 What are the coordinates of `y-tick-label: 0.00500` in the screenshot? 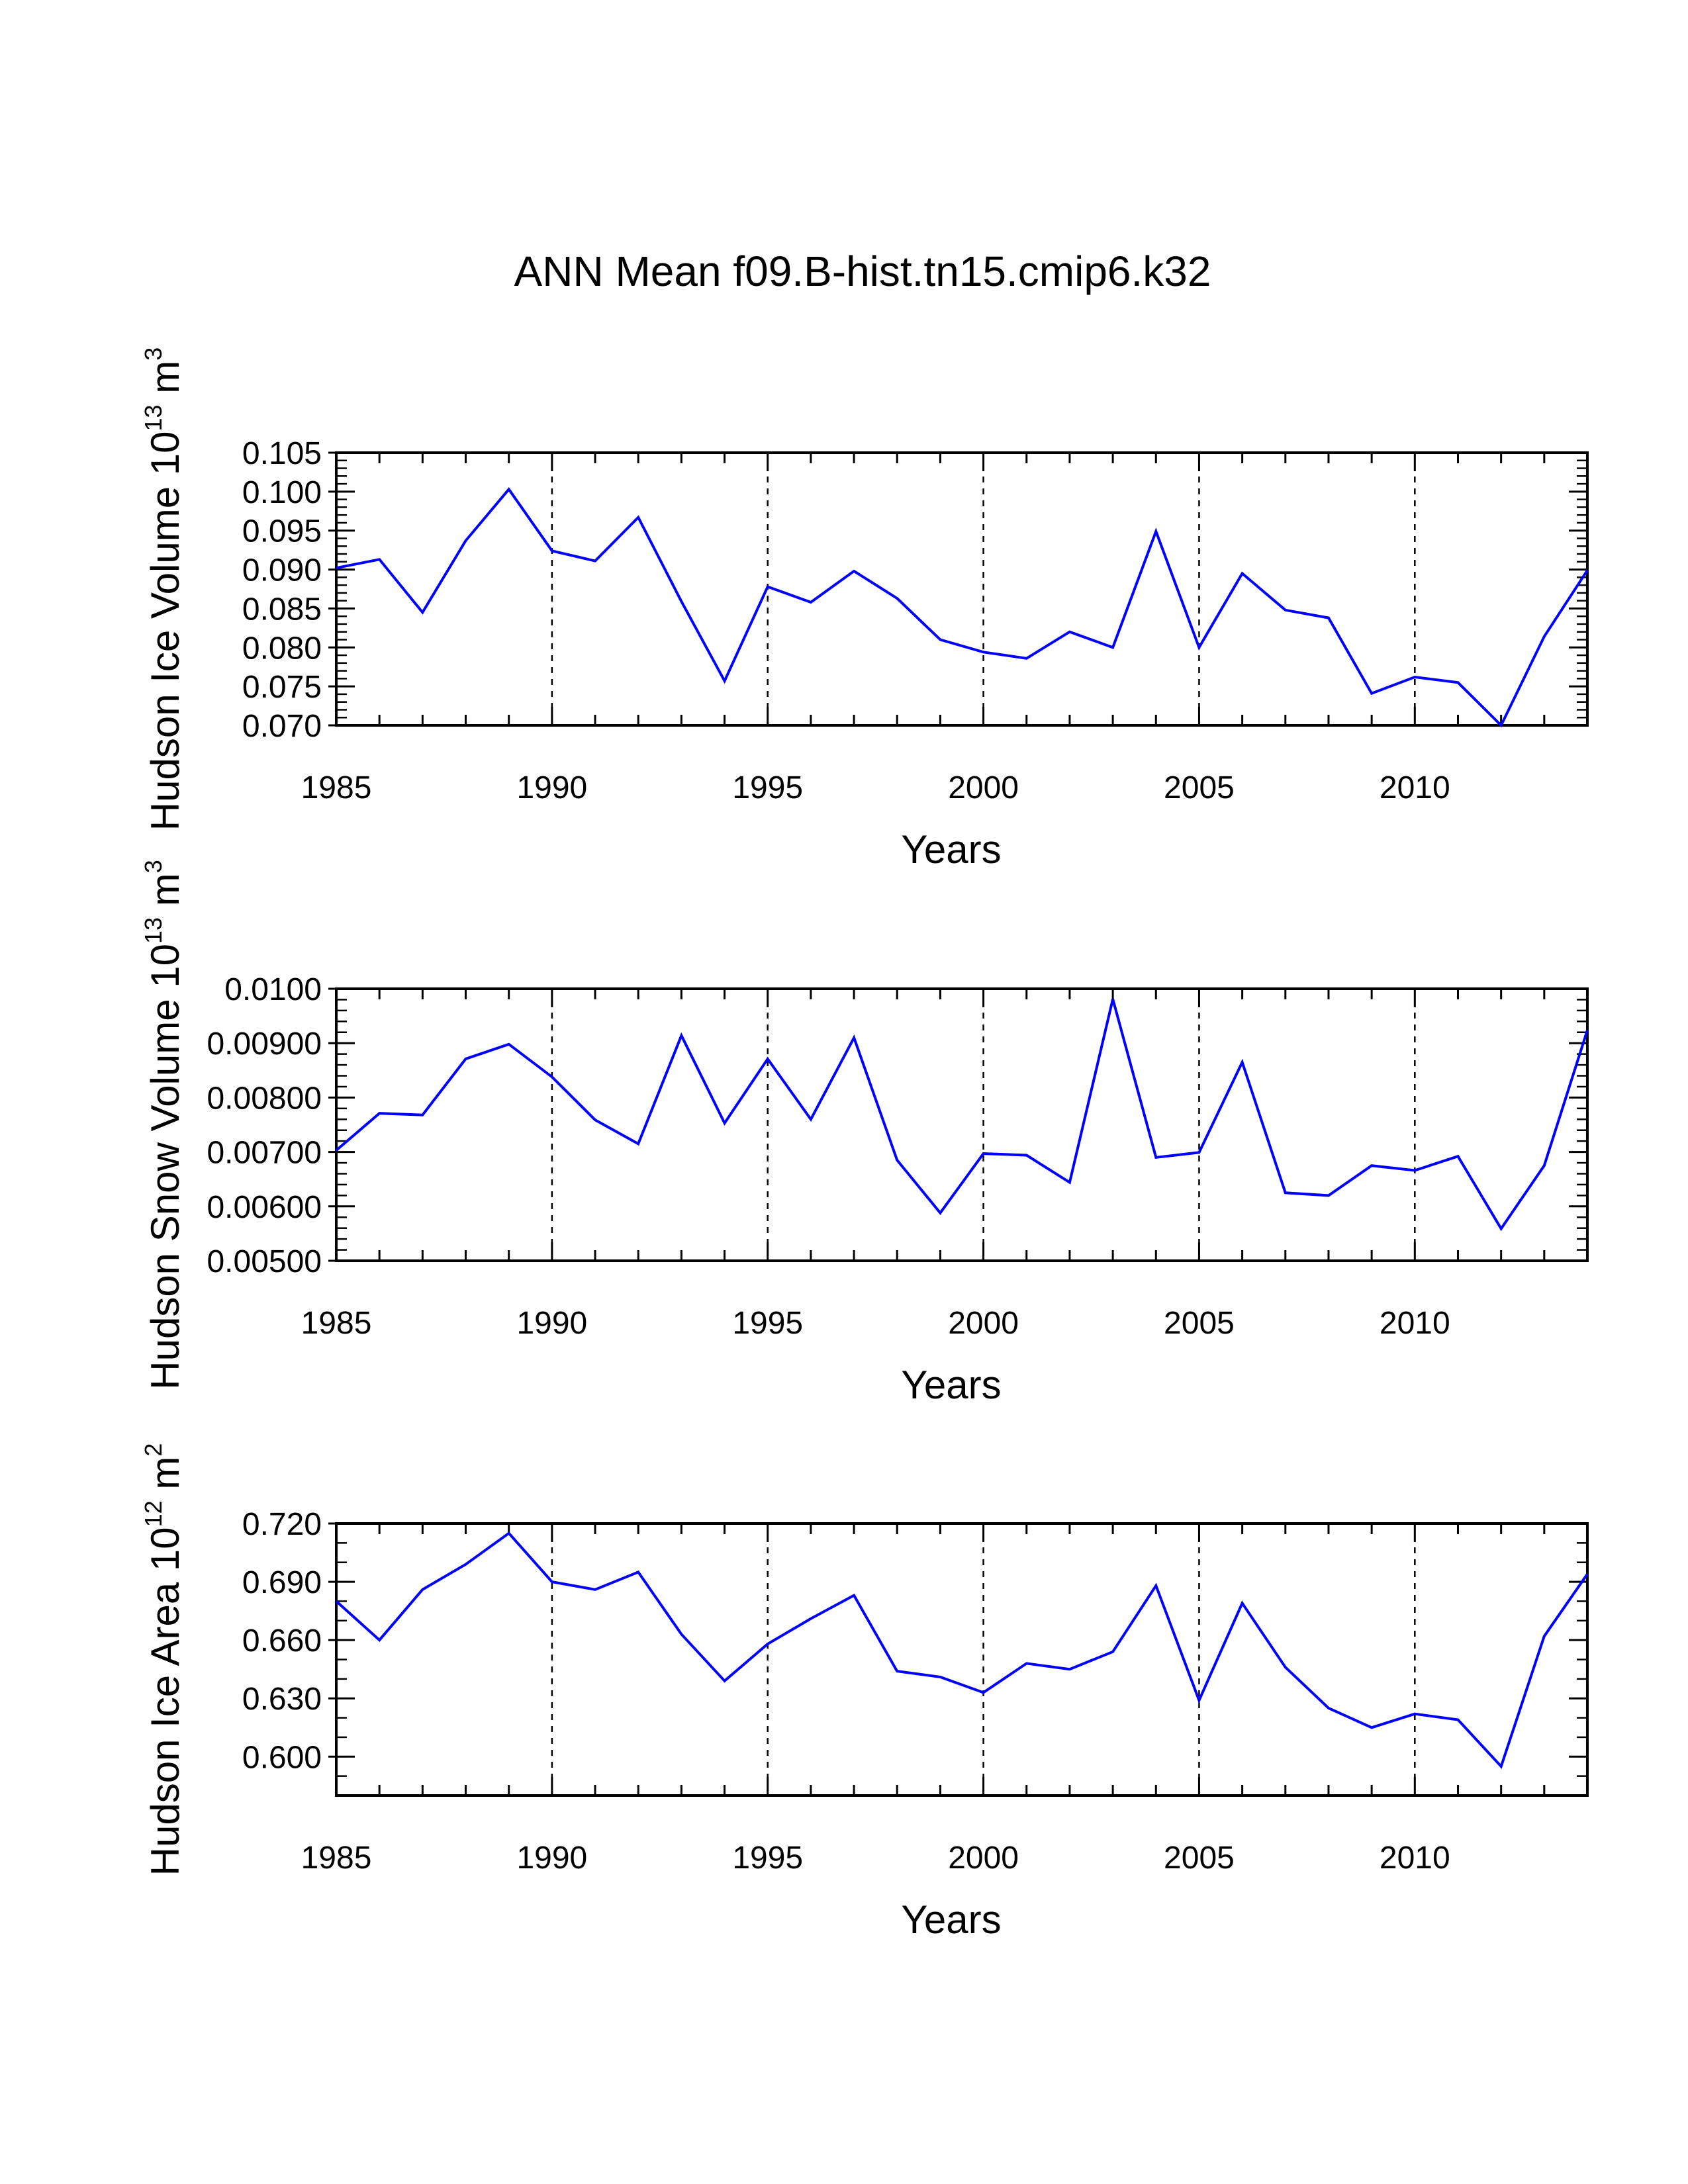 It's located at (264, 1261).